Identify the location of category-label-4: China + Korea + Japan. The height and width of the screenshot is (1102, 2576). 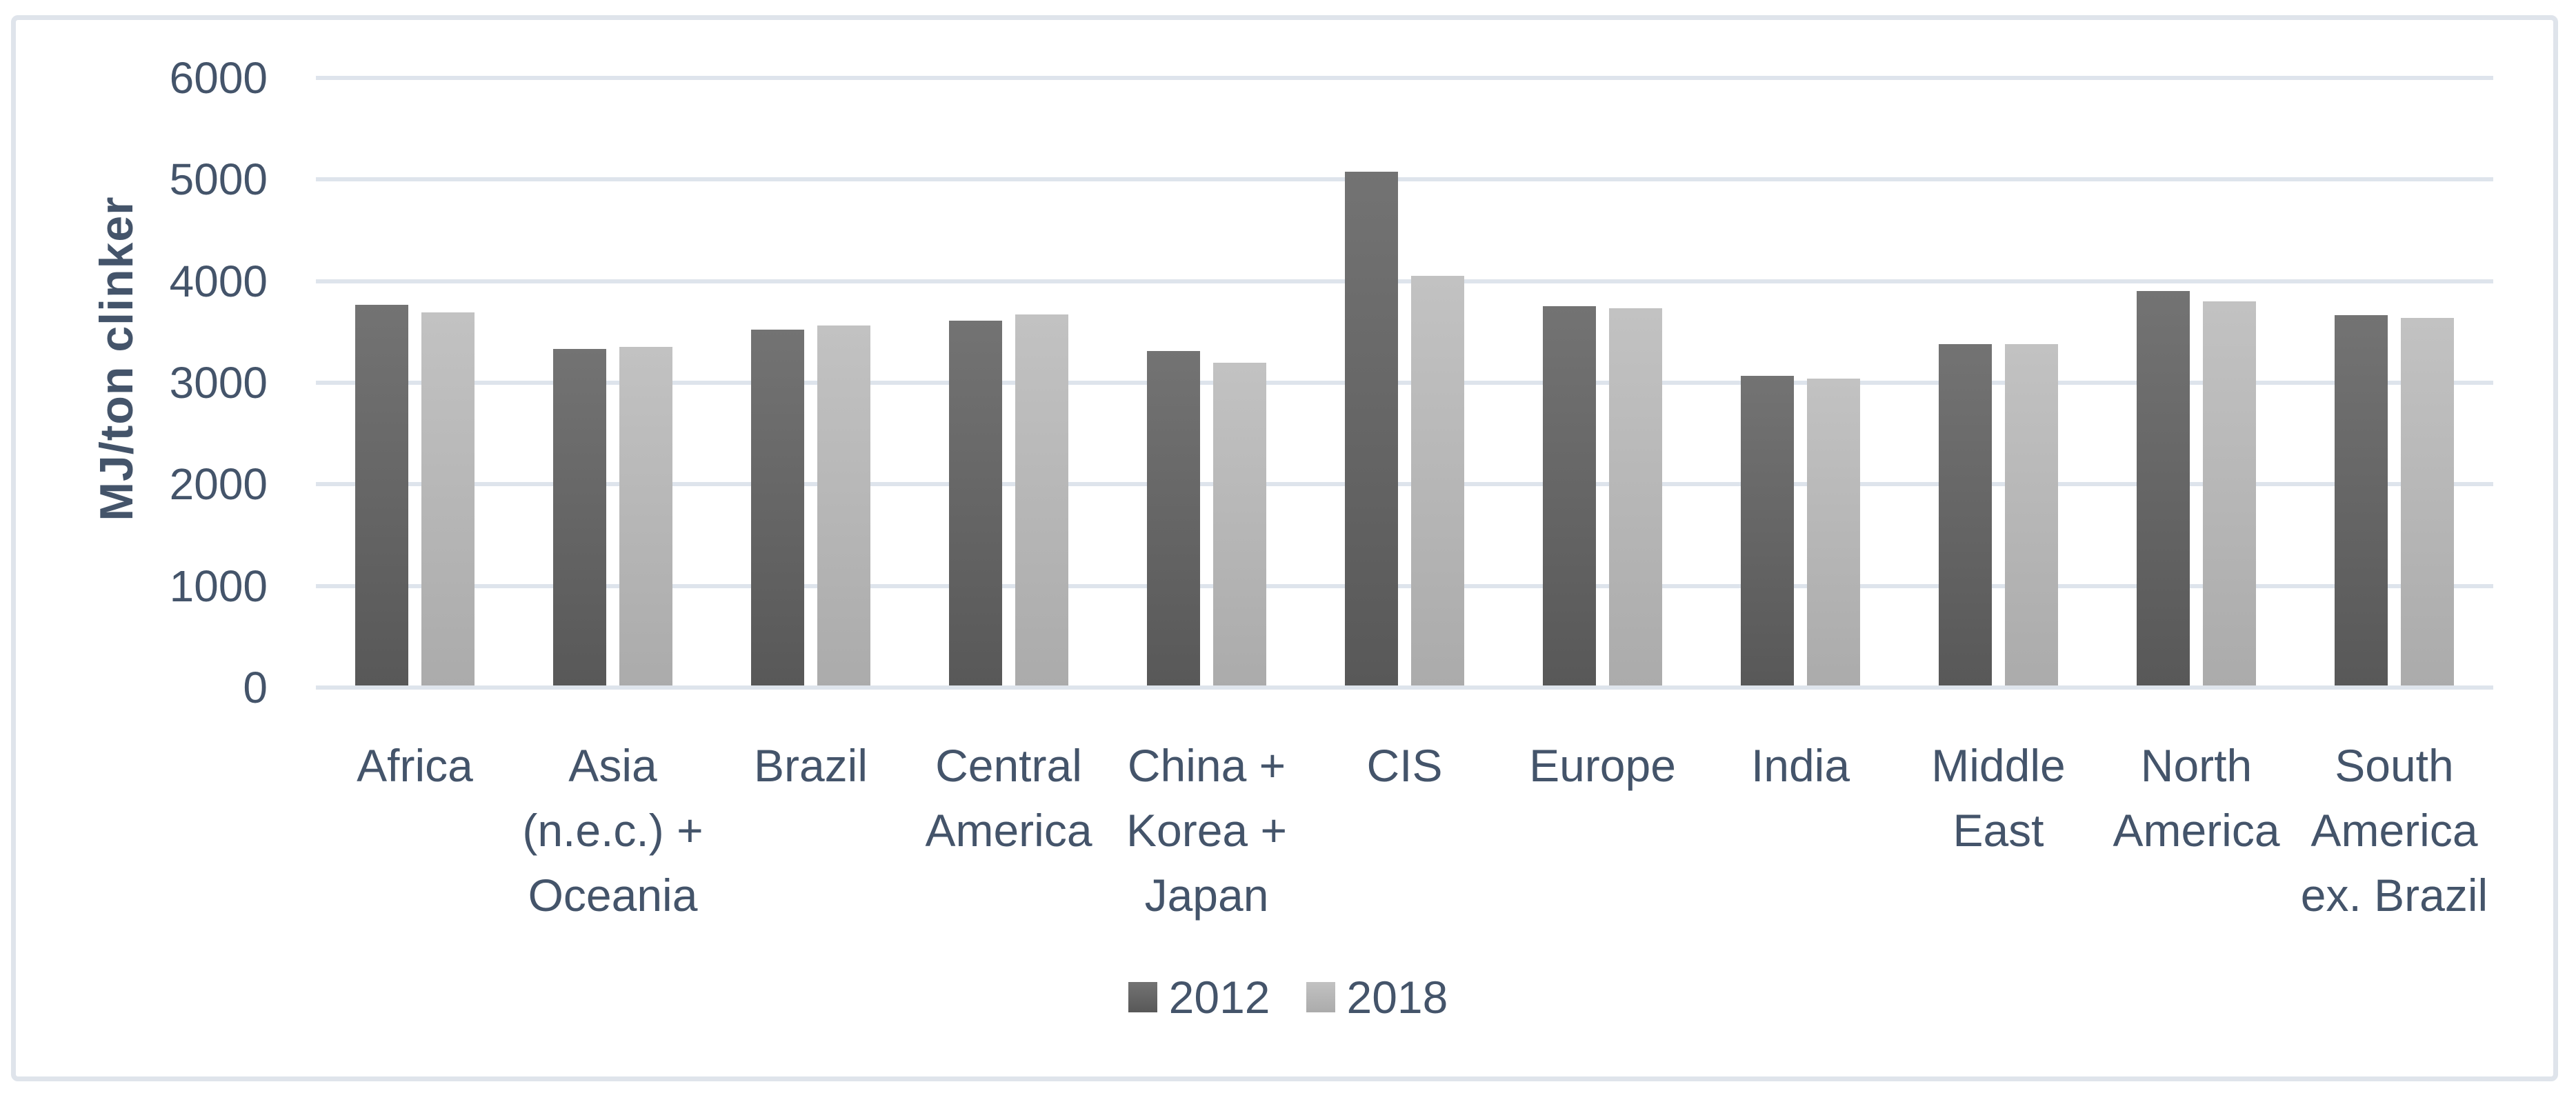
(1207, 830).